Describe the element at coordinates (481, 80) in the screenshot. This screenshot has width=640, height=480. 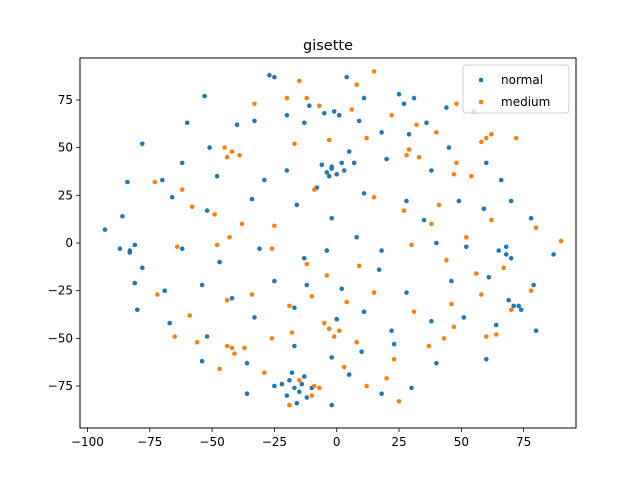
I see `legend-marker-normal` at that location.